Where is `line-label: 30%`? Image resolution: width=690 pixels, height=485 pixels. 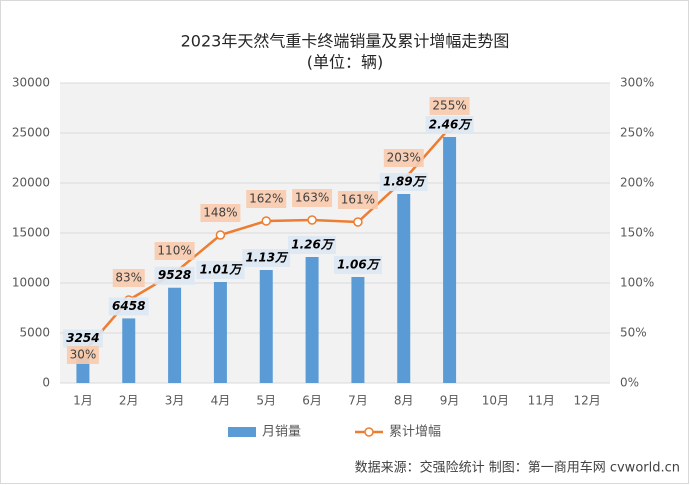 line-label: 30% is located at coordinates (83, 355).